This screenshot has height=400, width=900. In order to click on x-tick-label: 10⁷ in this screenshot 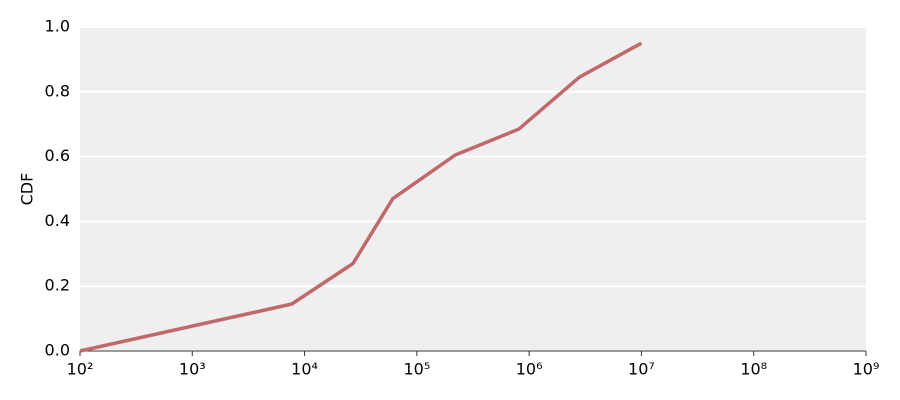, I will do `click(641, 369)`.